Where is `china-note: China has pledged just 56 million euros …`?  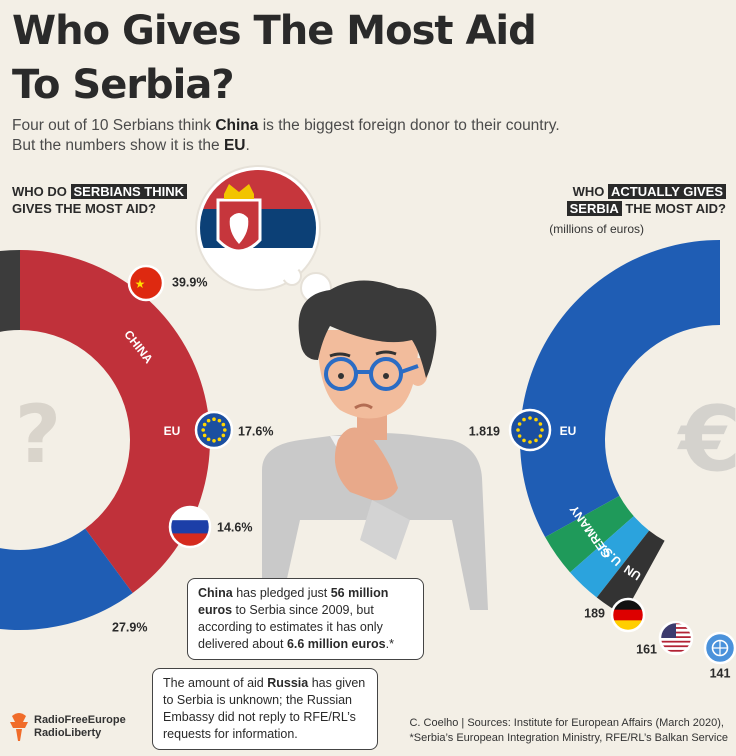
china-note: China has pledged just 56 million euros … is located at coordinates (305, 619).